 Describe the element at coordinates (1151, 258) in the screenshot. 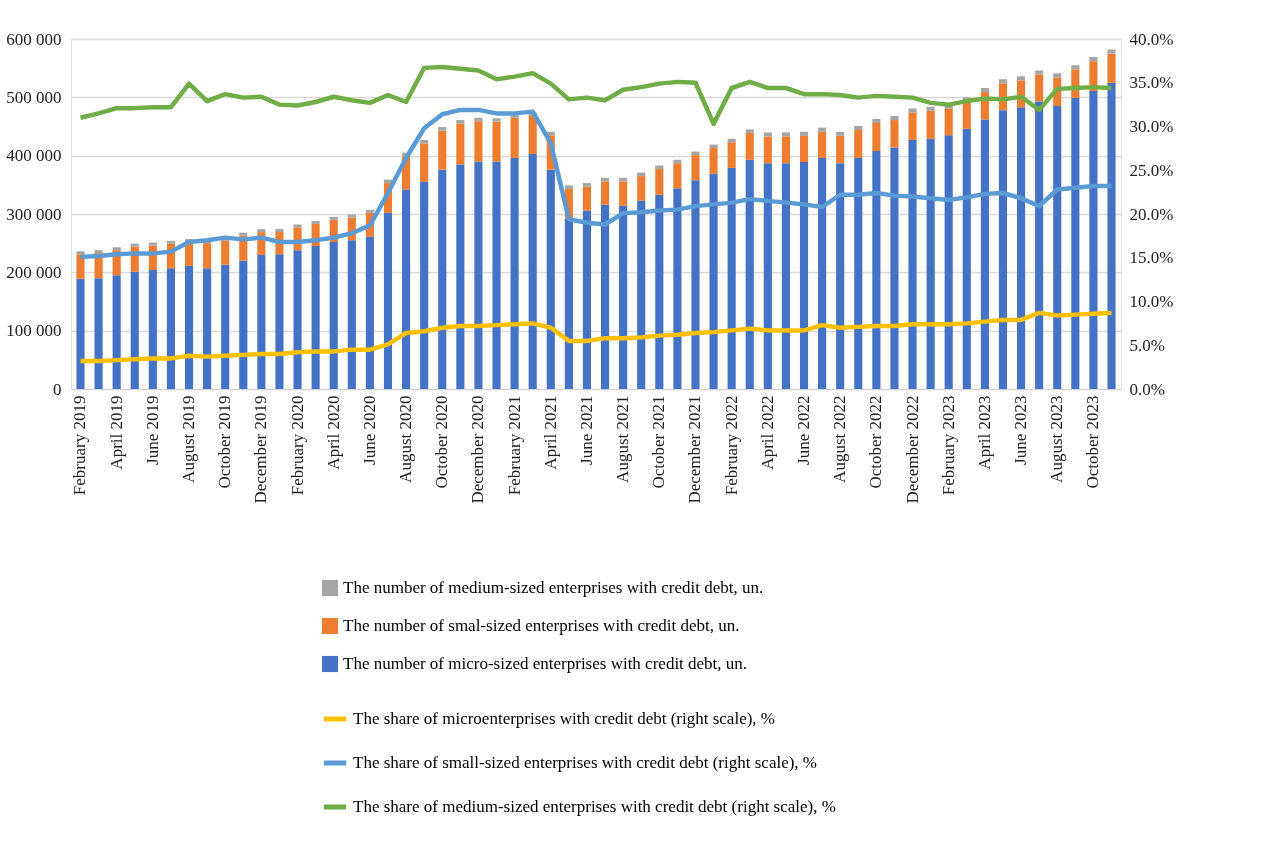

I see `y2-tick-label: 15.0%` at that location.